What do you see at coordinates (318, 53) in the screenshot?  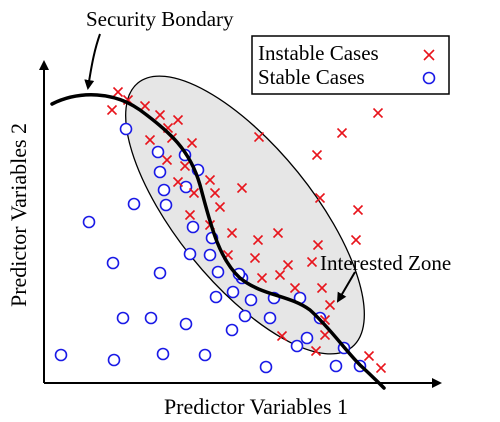 I see `legend-instable-label: Instable Cases` at bounding box center [318, 53].